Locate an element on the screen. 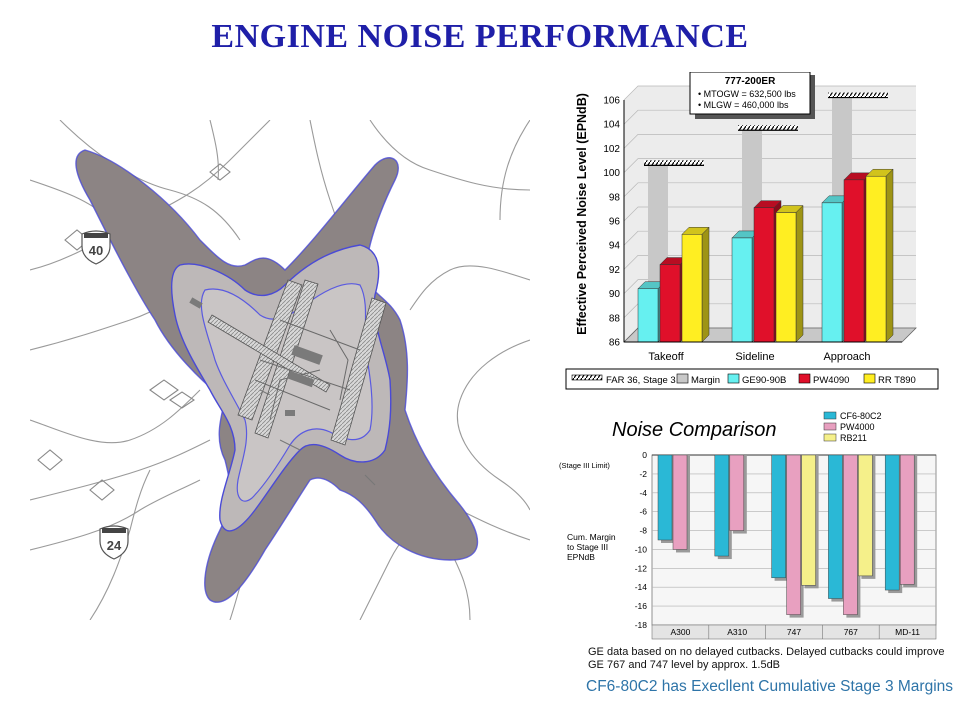 Image resolution: width=960 pixels, height=720 pixels. category-label: 747 is located at coordinates (794, 632).